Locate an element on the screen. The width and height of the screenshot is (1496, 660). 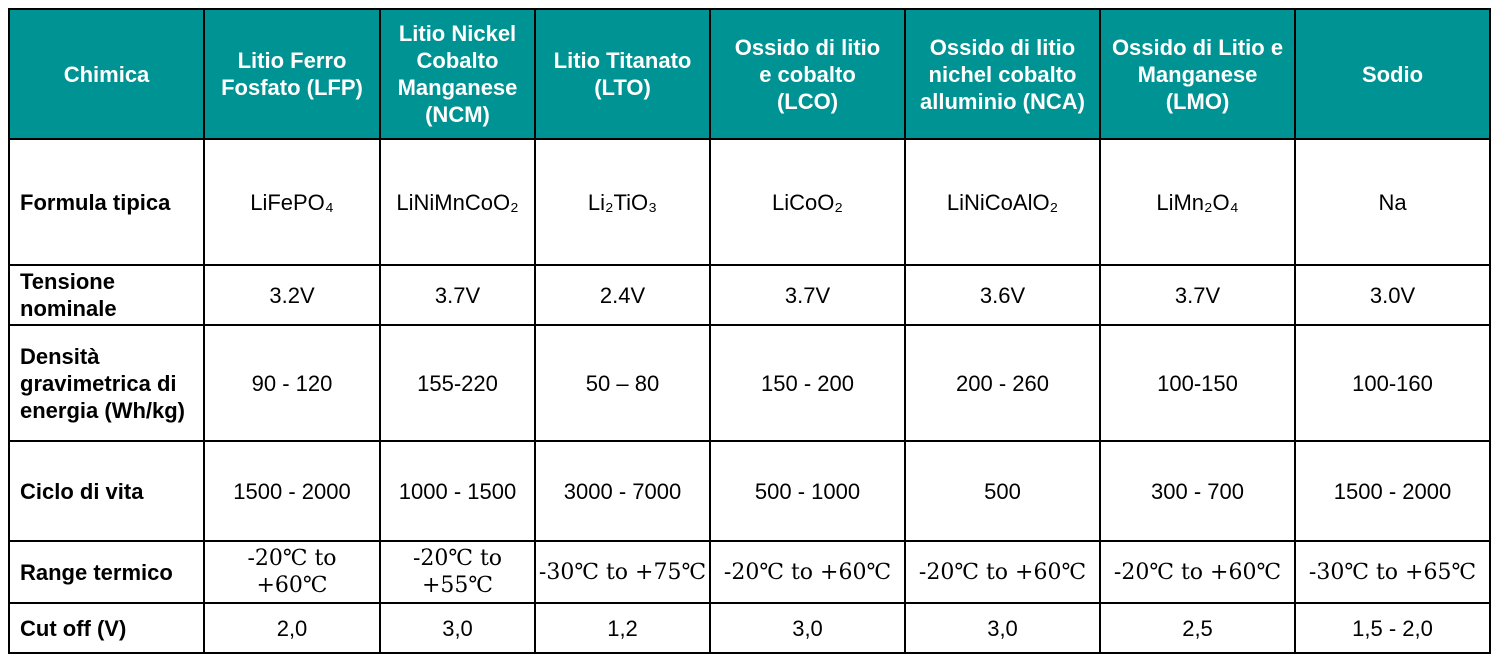
table-cell: -30℃ to +75℃ is located at coordinates (622, 572).